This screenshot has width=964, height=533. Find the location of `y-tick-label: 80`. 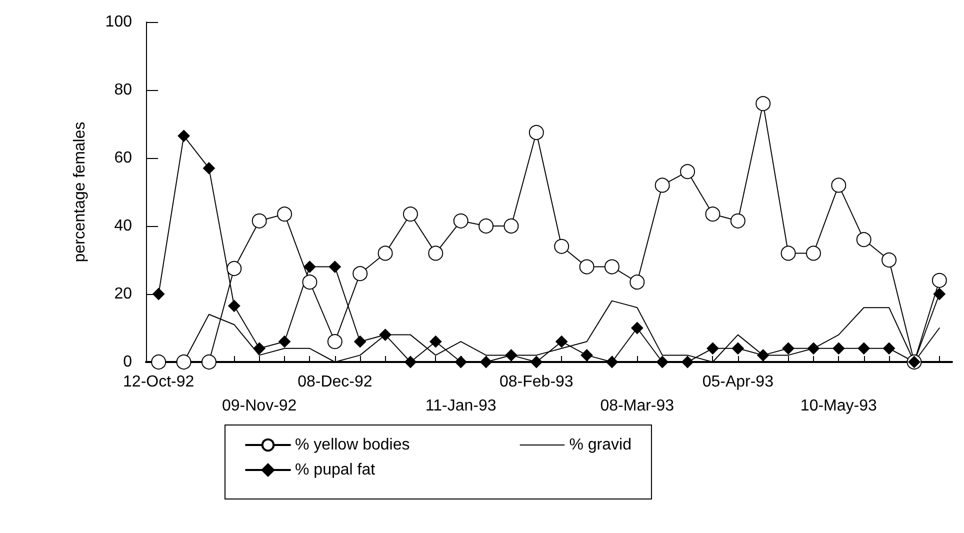

y-tick-label: 80 is located at coordinates (123, 90).